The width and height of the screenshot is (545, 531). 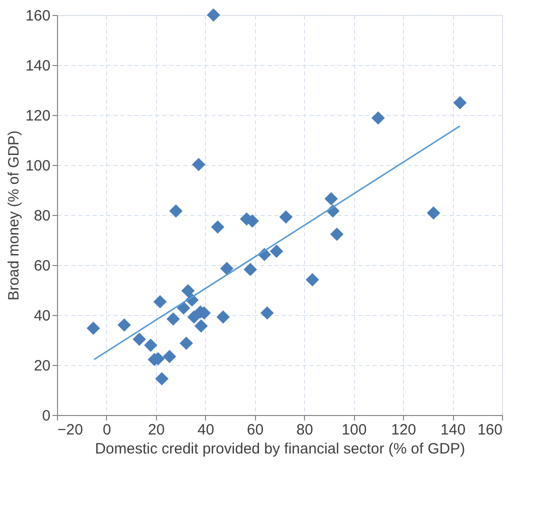 What do you see at coordinates (37, 16) in the screenshot?
I see `y-tick-label: 160` at bounding box center [37, 16].